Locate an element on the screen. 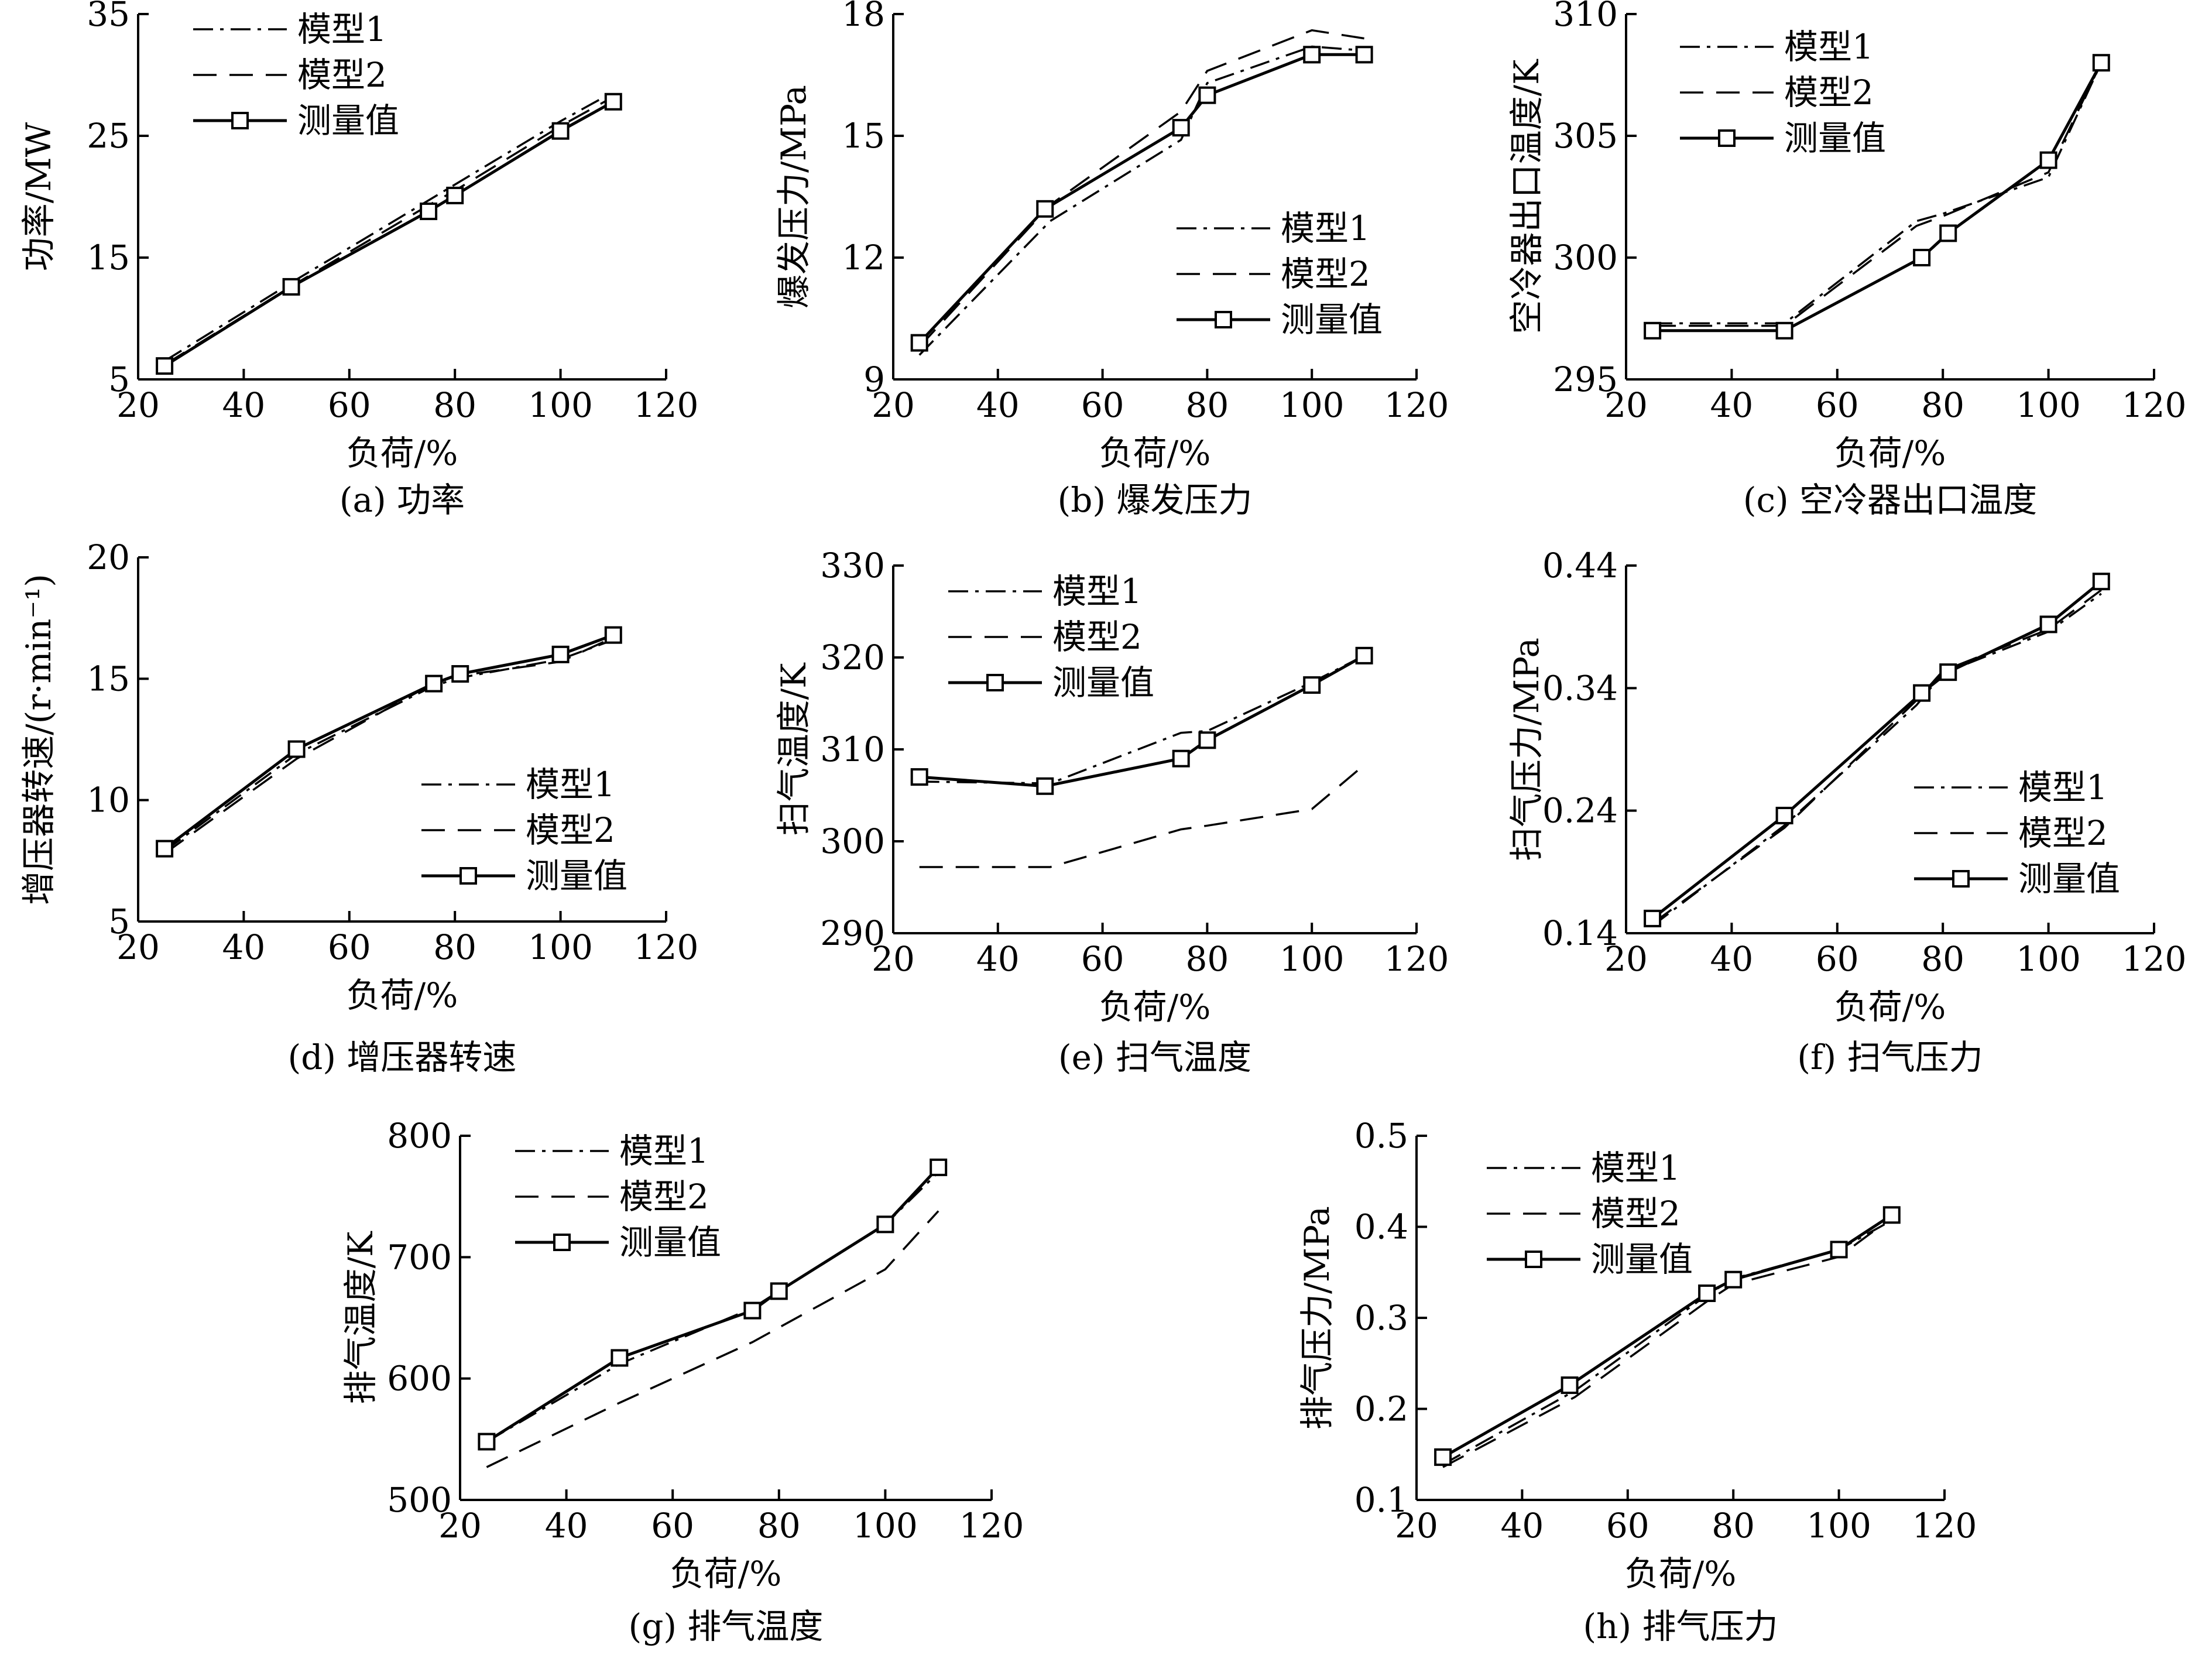 The height and width of the screenshot is (1658, 2212). y-tick-label: 20 is located at coordinates (108, 557).